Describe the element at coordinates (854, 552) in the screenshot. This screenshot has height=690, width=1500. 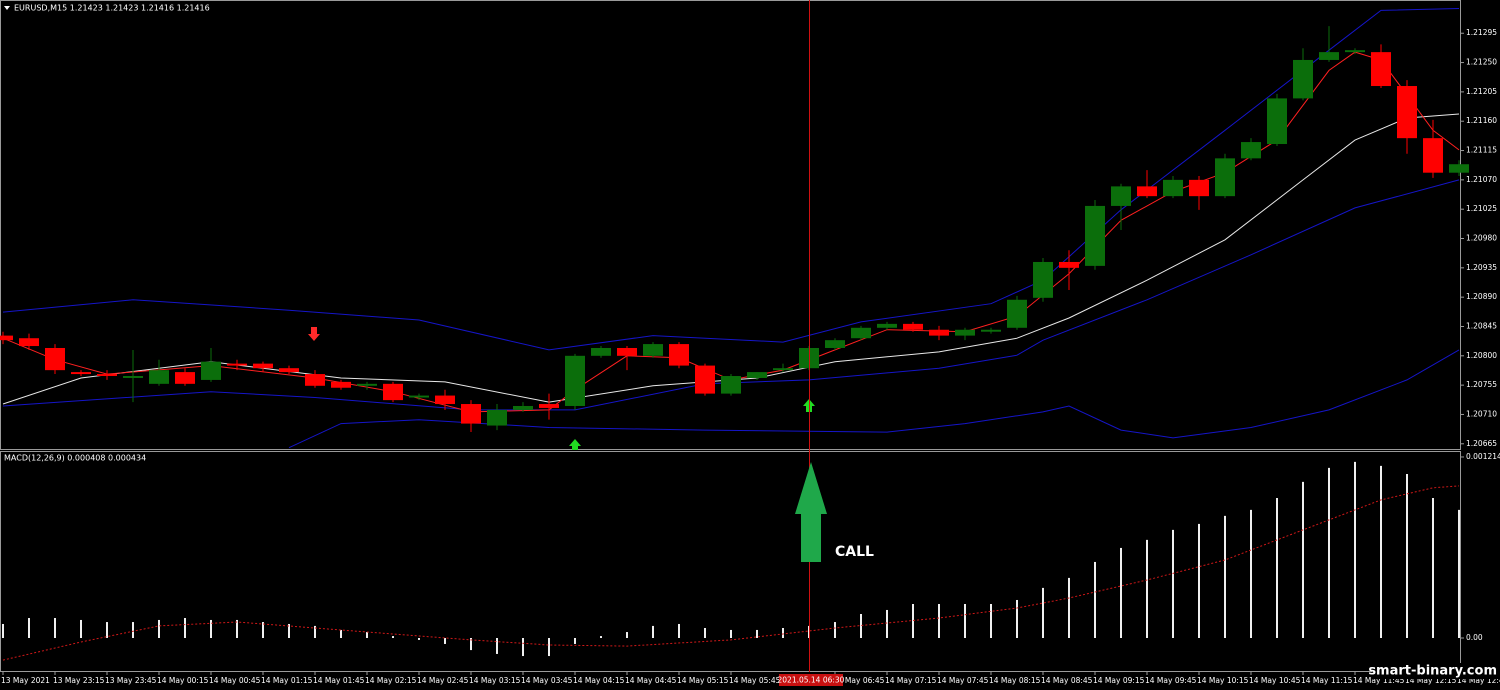
I see `call-label: CALL` at that location.